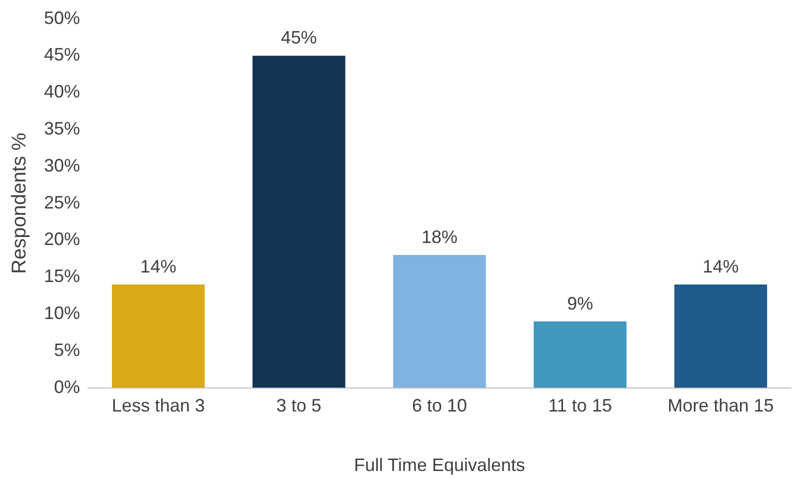 This screenshot has width=797, height=485. I want to click on y-tick-label: 15%, so click(62, 276).